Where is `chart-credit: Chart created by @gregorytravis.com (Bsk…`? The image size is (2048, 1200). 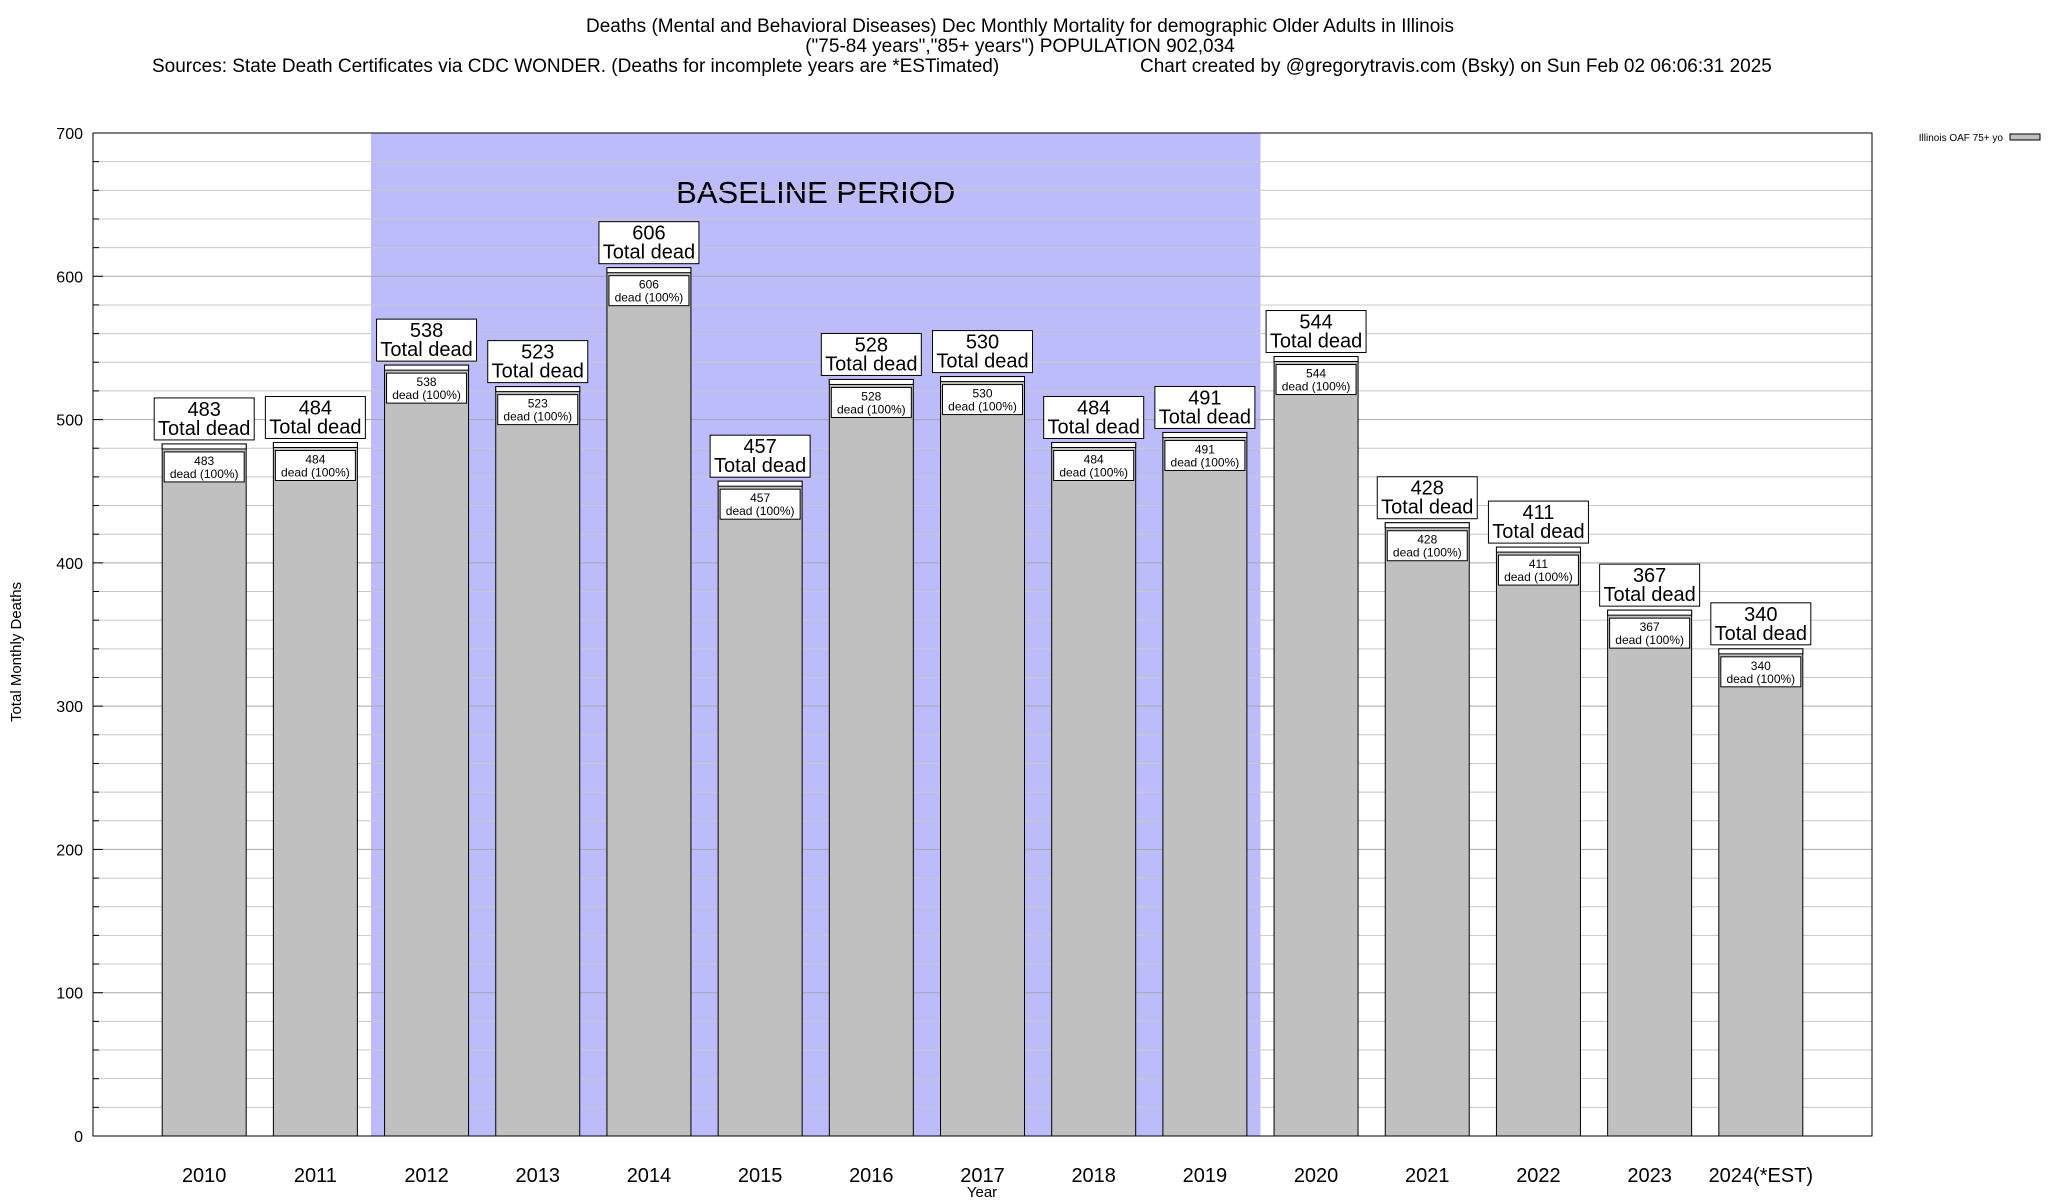 chart-credit: Chart created by @gregorytravis.com (Bsk… is located at coordinates (1456, 66).